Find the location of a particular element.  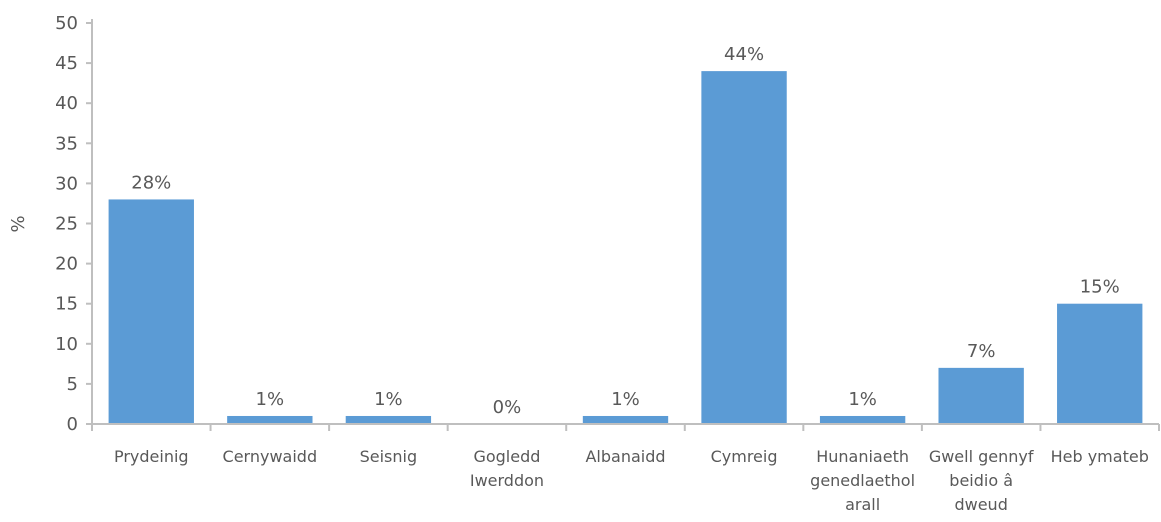

y-tick-label: 45 is located at coordinates (66, 63).